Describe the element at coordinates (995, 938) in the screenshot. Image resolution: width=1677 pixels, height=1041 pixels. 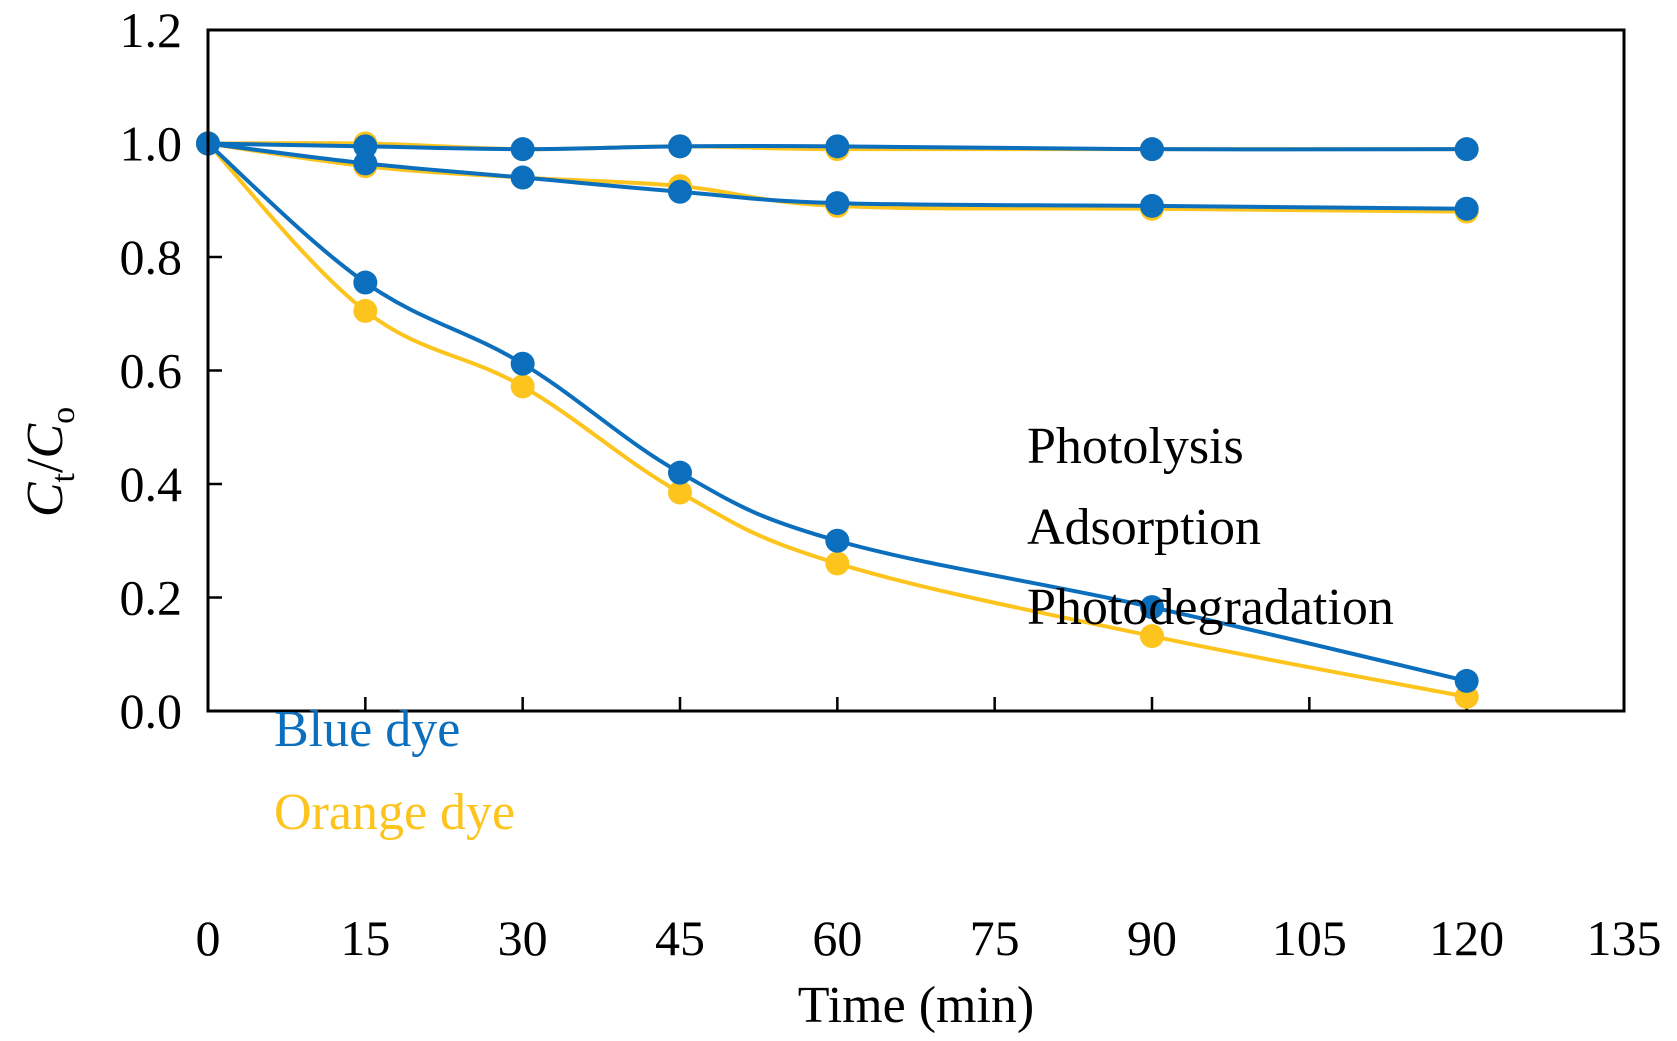
I see `x-tick-label: 75` at that location.